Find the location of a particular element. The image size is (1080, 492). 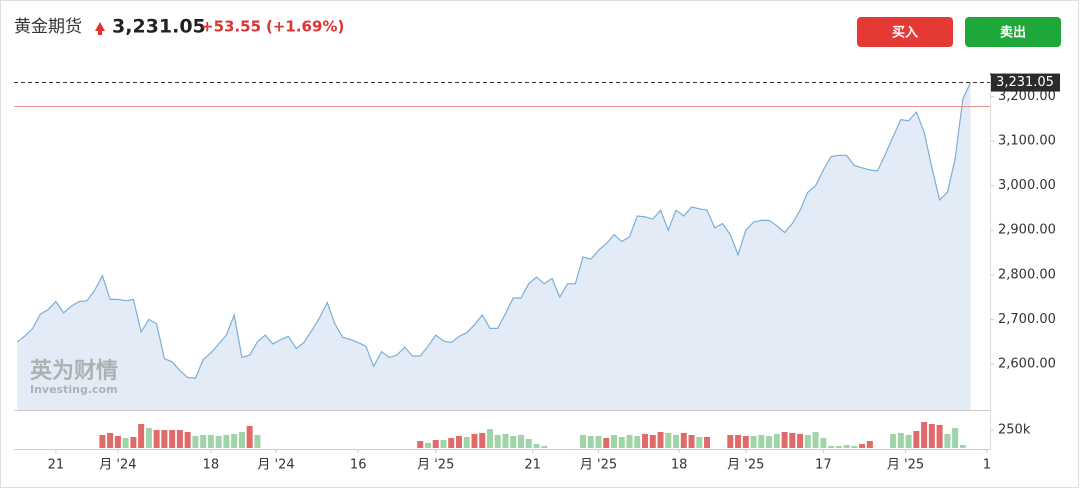

watermark-brand: 英为财情 is located at coordinates (74, 371).